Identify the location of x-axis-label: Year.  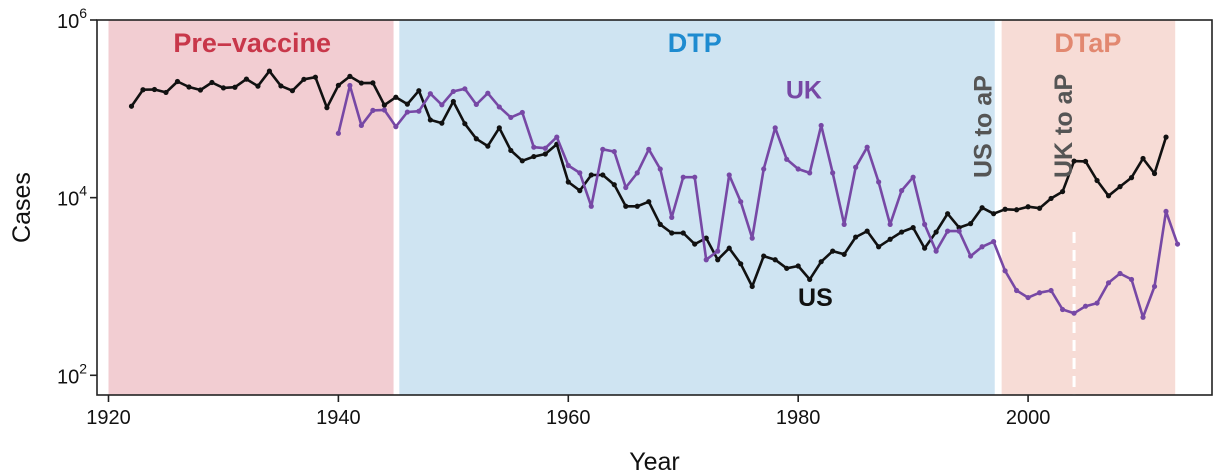
(654, 462).